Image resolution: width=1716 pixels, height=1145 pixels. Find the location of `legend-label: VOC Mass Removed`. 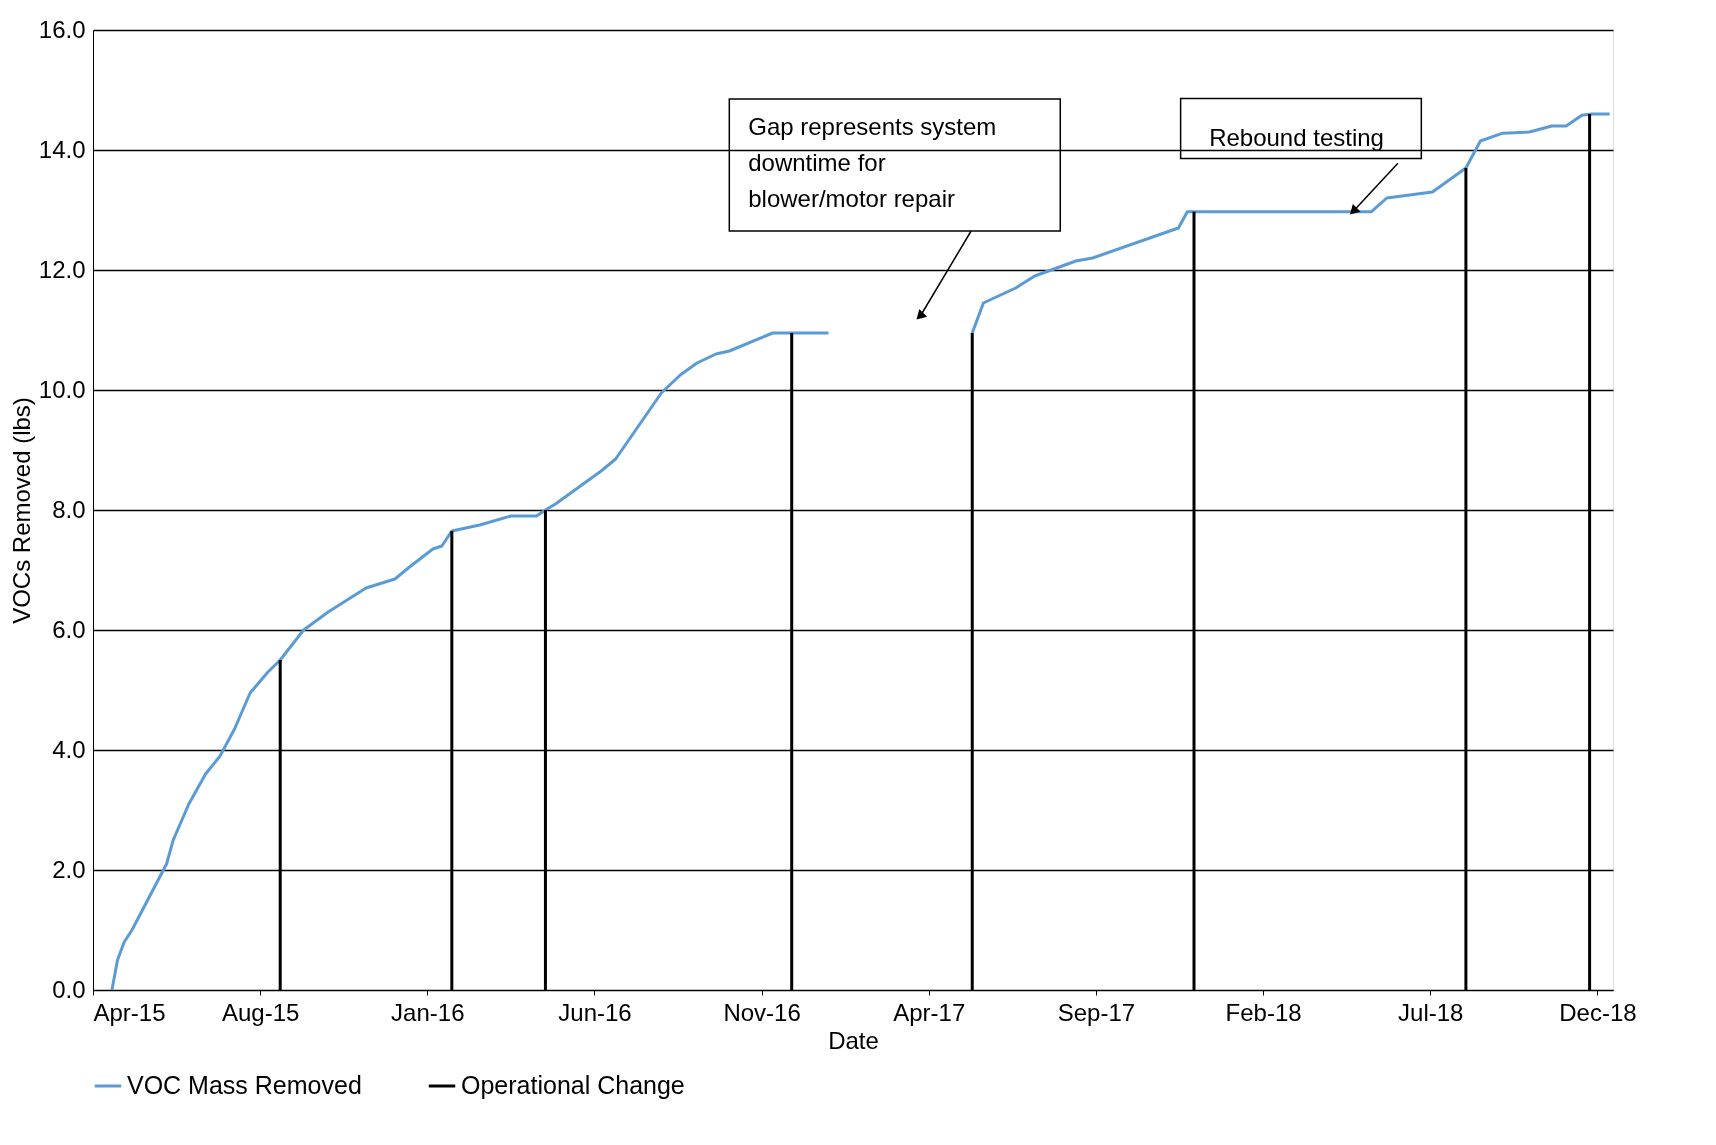

legend-label: VOC Mass Removed is located at coordinates (244, 1085).